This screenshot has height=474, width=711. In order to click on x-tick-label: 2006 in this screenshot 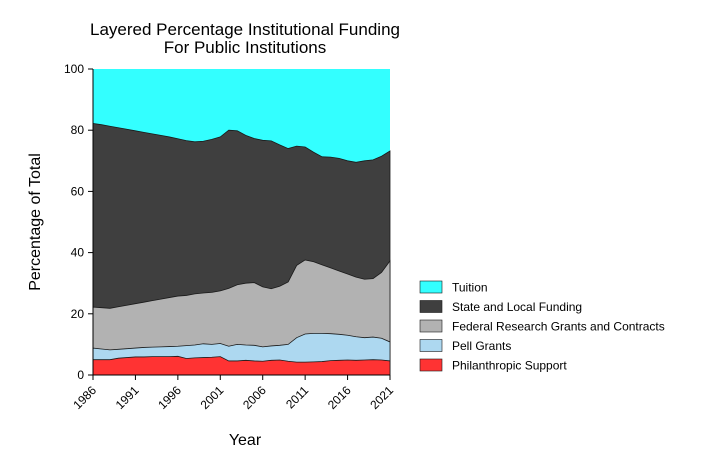, I will do `click(254, 397)`.